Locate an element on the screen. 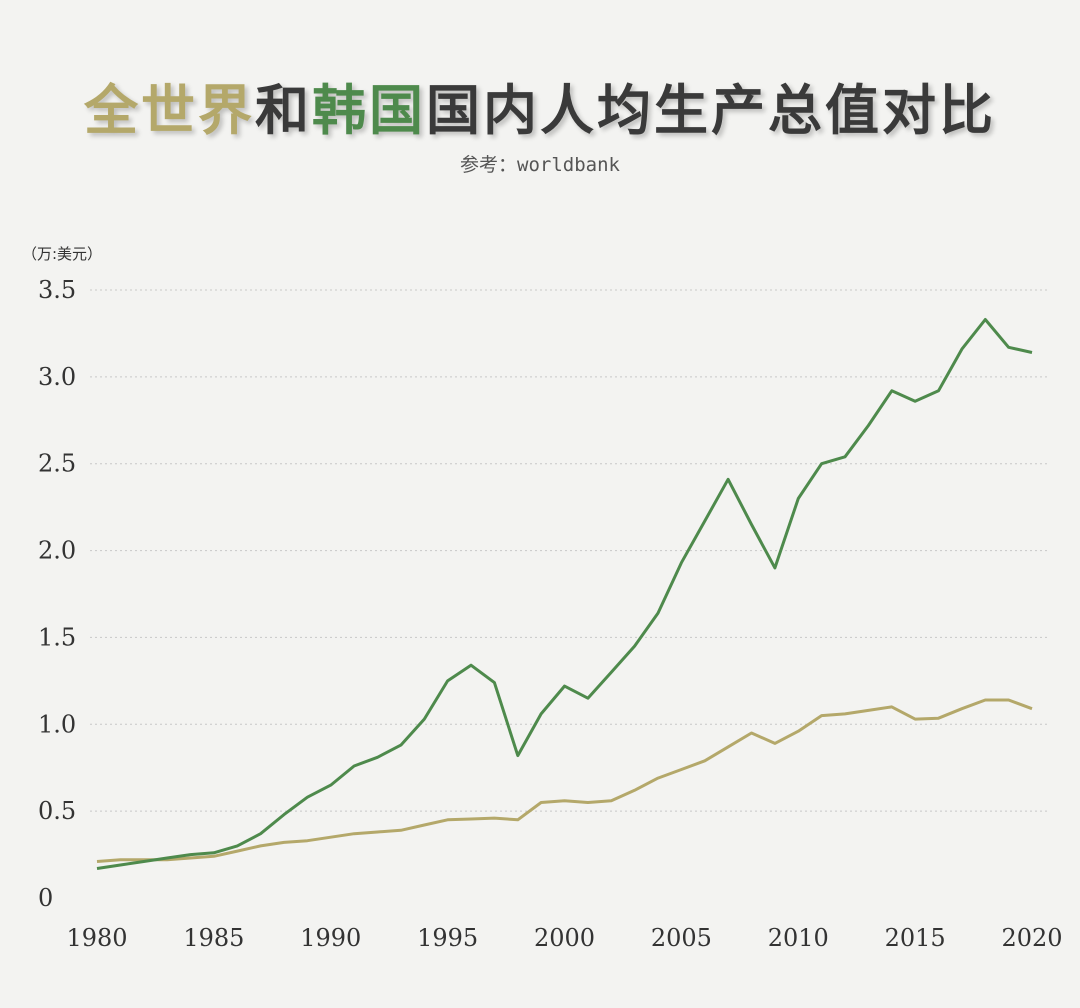 The height and width of the screenshot is (1008, 1080). y-tick-label: 0 is located at coordinates (45, 898).